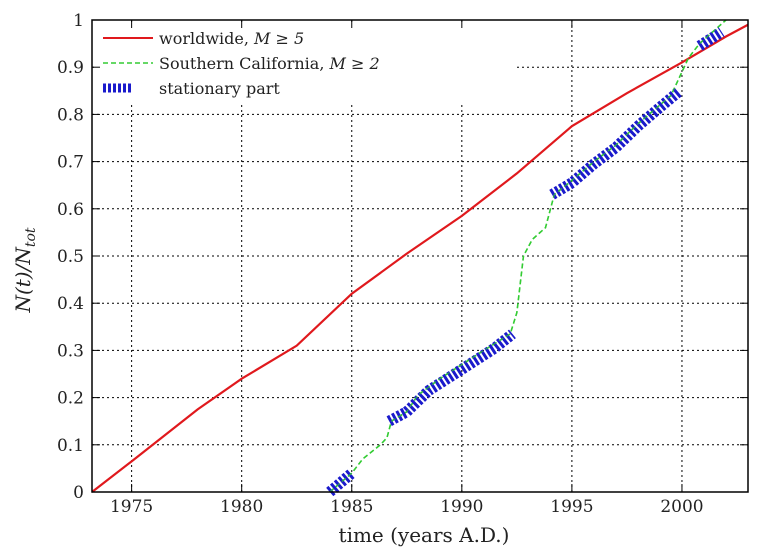  I want to click on legend-label-math-0: M ≥ 5, so click(278, 38).